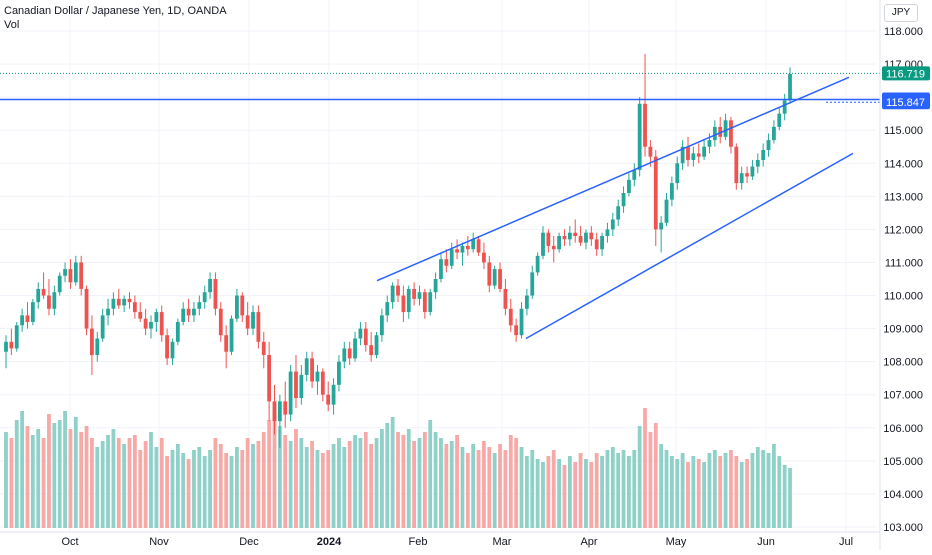 Image resolution: width=932 pixels, height=555 pixels. I want to click on x-tick-label: Nov, so click(159, 542).